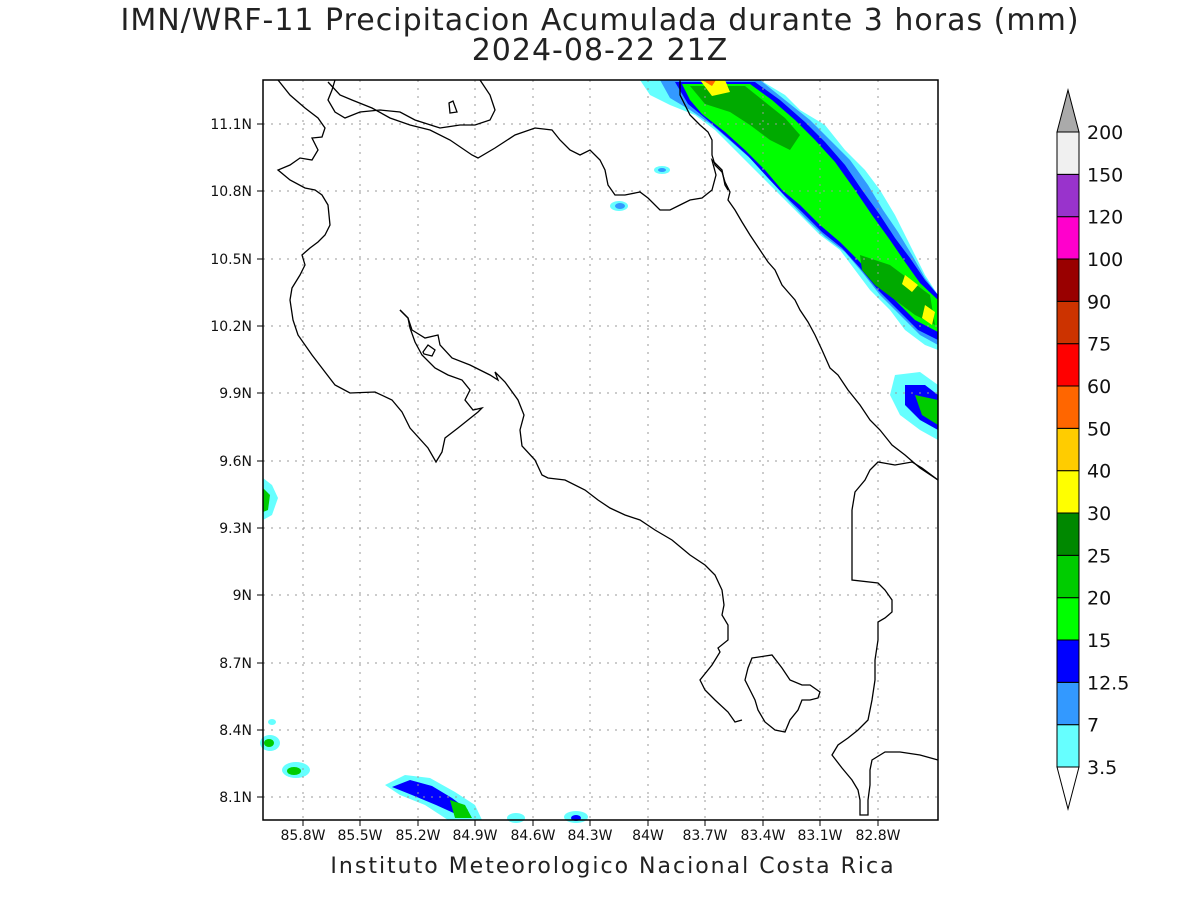 This screenshot has width=1200, height=900. What do you see at coordinates (704, 836) in the screenshot?
I see `lon-label: 83.7W` at bounding box center [704, 836].